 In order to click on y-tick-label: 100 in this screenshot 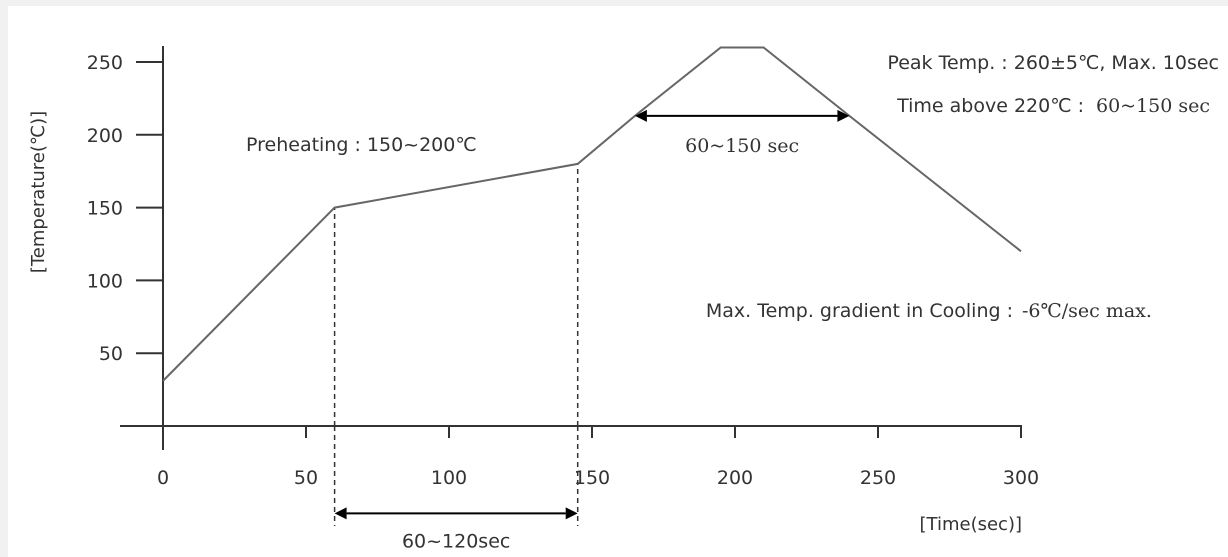, I will do `click(105, 281)`.